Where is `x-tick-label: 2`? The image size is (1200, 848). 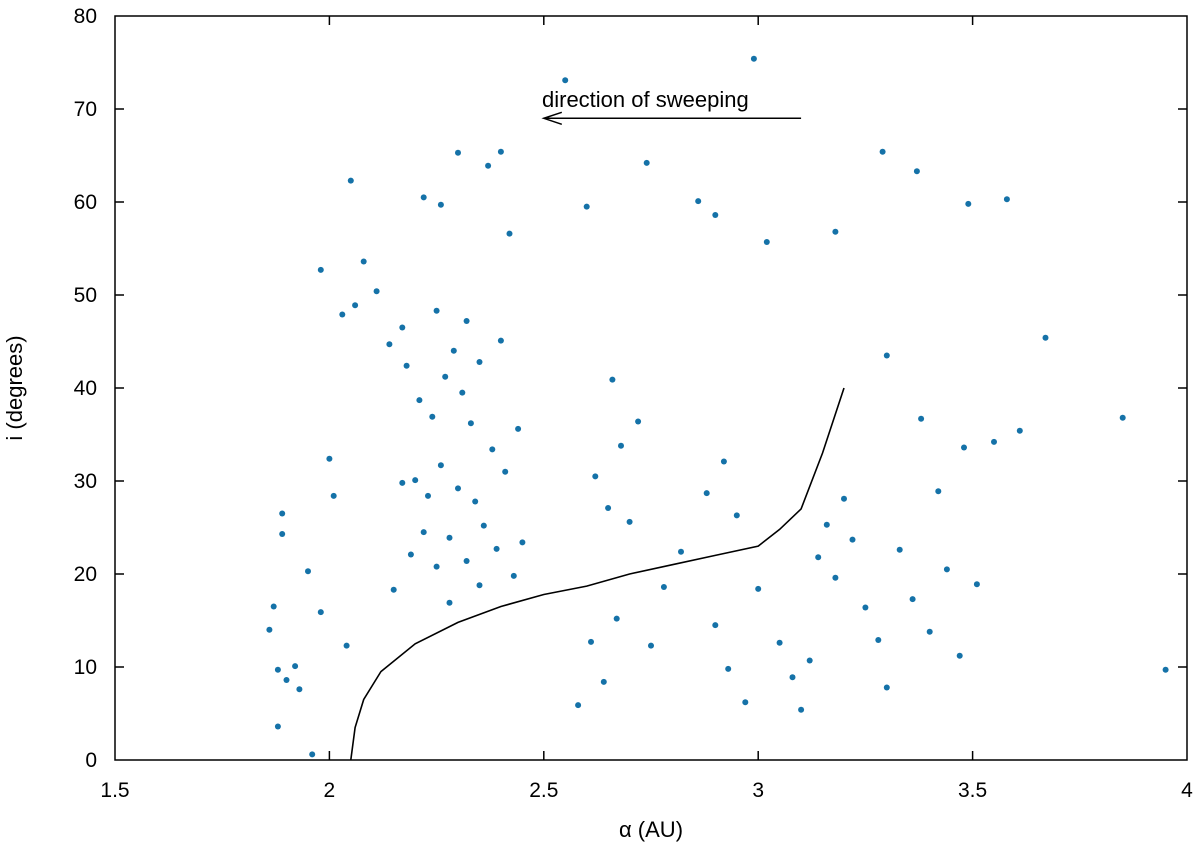
x-tick-label: 2 is located at coordinates (330, 790).